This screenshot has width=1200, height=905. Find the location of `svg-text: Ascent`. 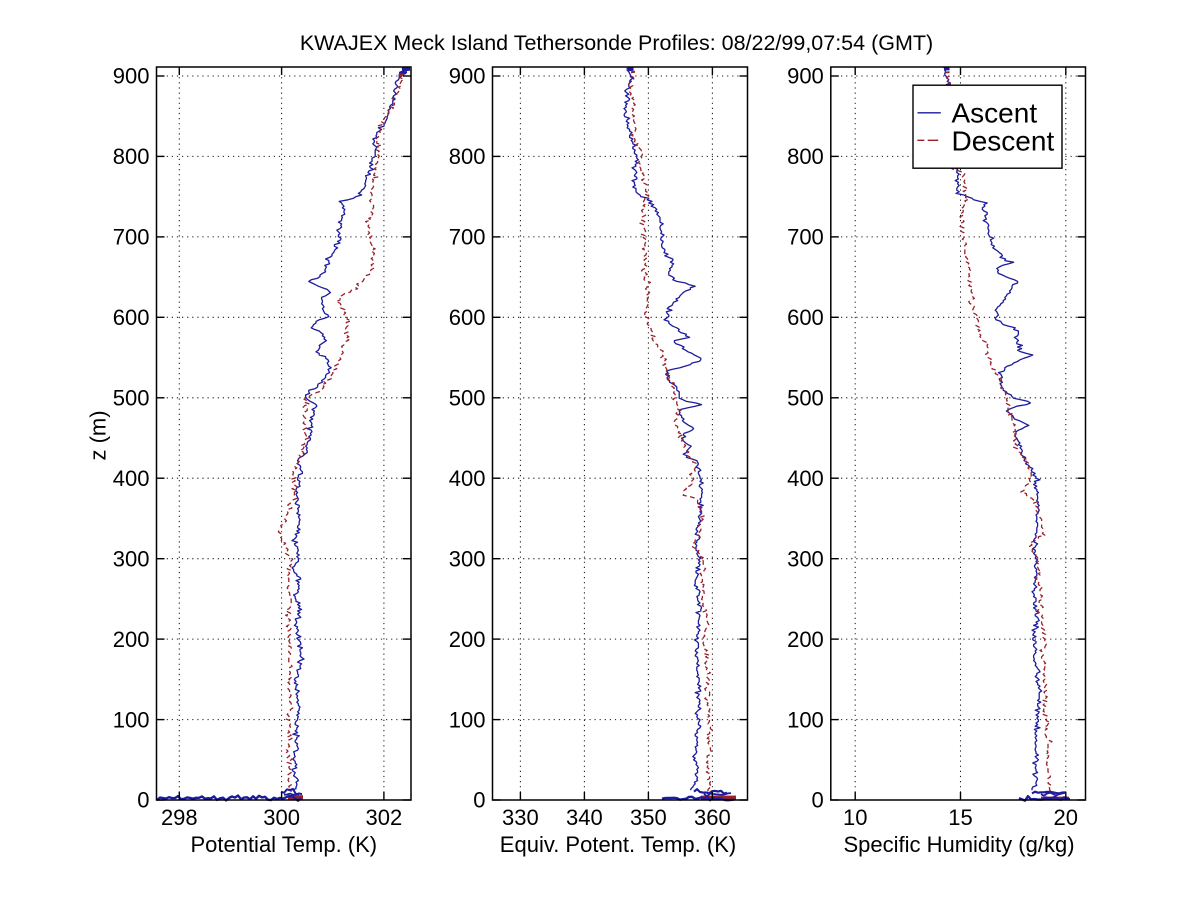

svg-text: Ascent is located at coordinates (995, 113).